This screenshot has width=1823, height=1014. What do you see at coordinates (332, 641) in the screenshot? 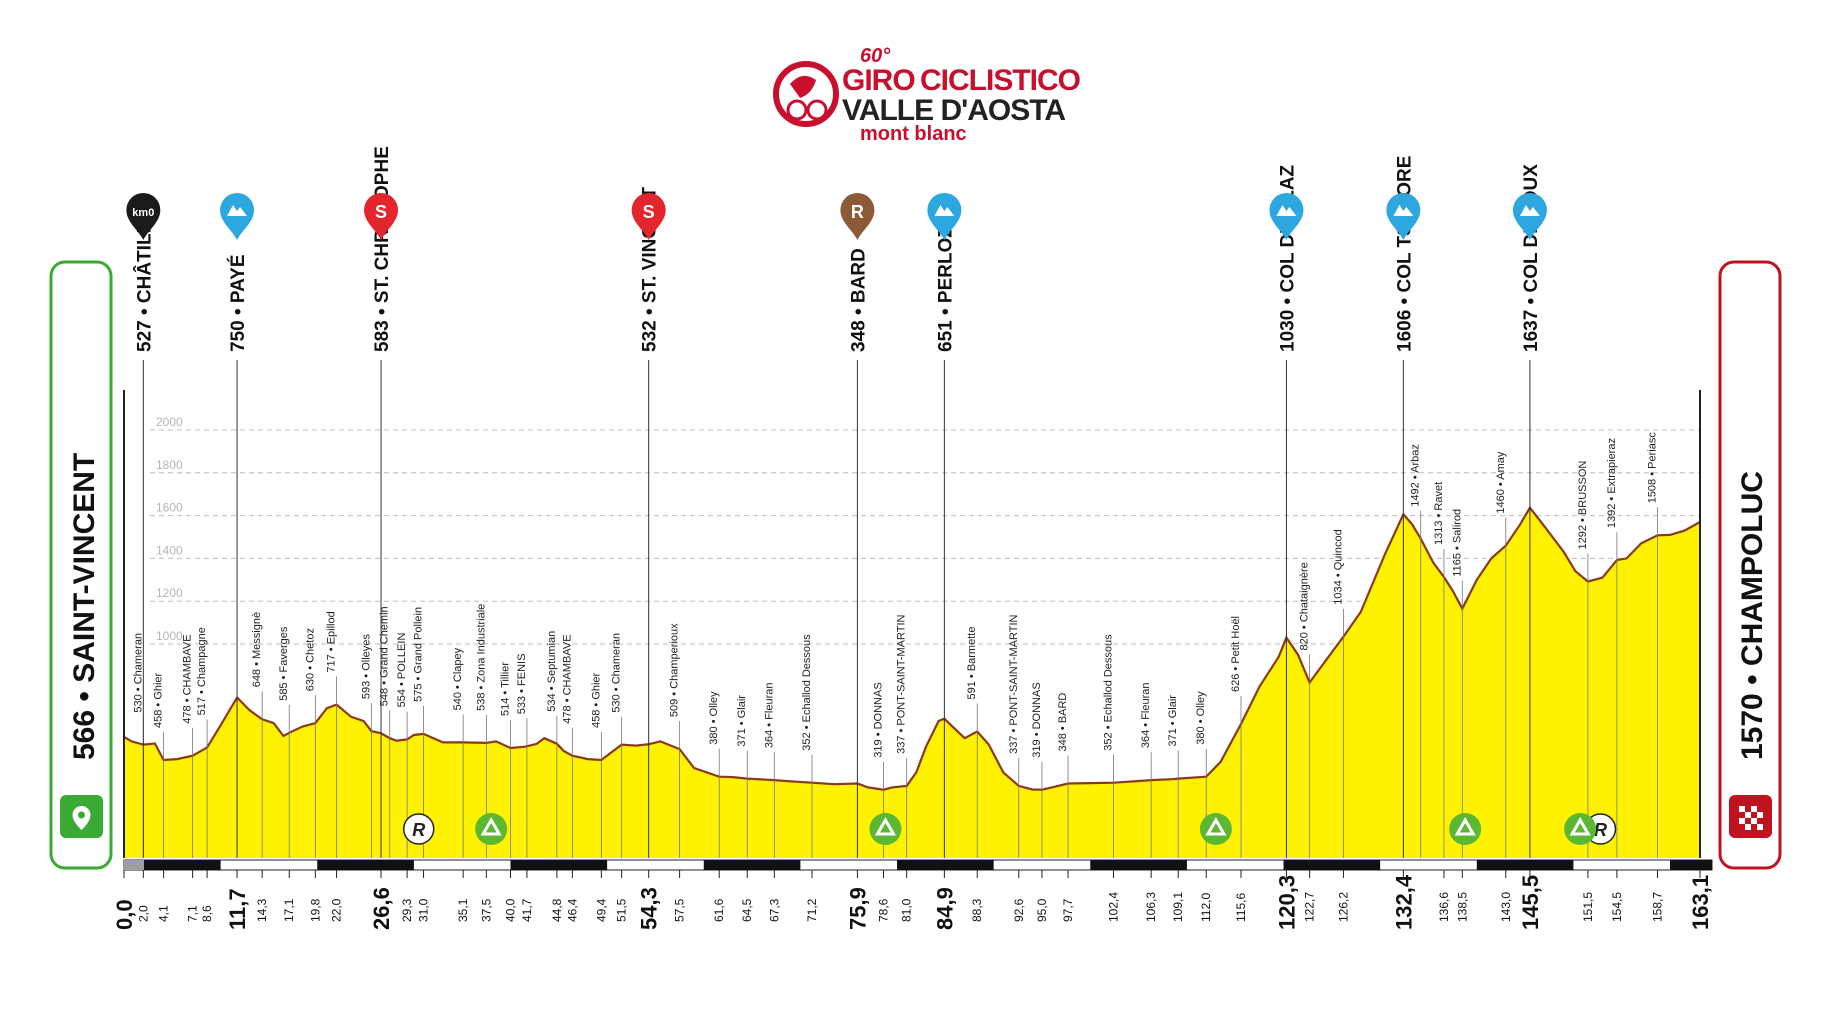
I see `waypoint-label: 717 • Epillod` at bounding box center [332, 641].